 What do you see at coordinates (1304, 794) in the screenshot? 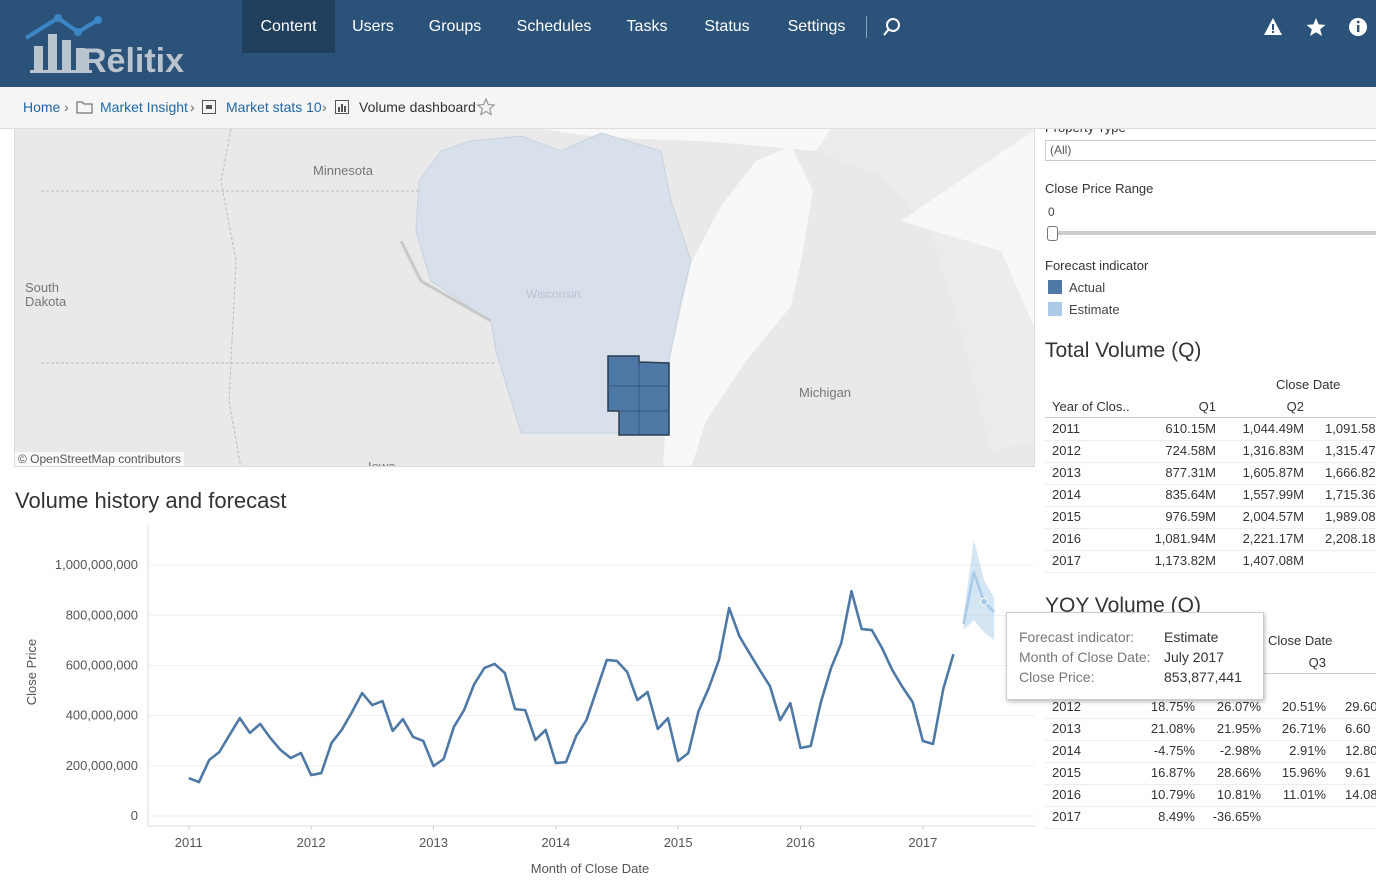
I see `table-cell: 11.01%` at bounding box center [1304, 794].